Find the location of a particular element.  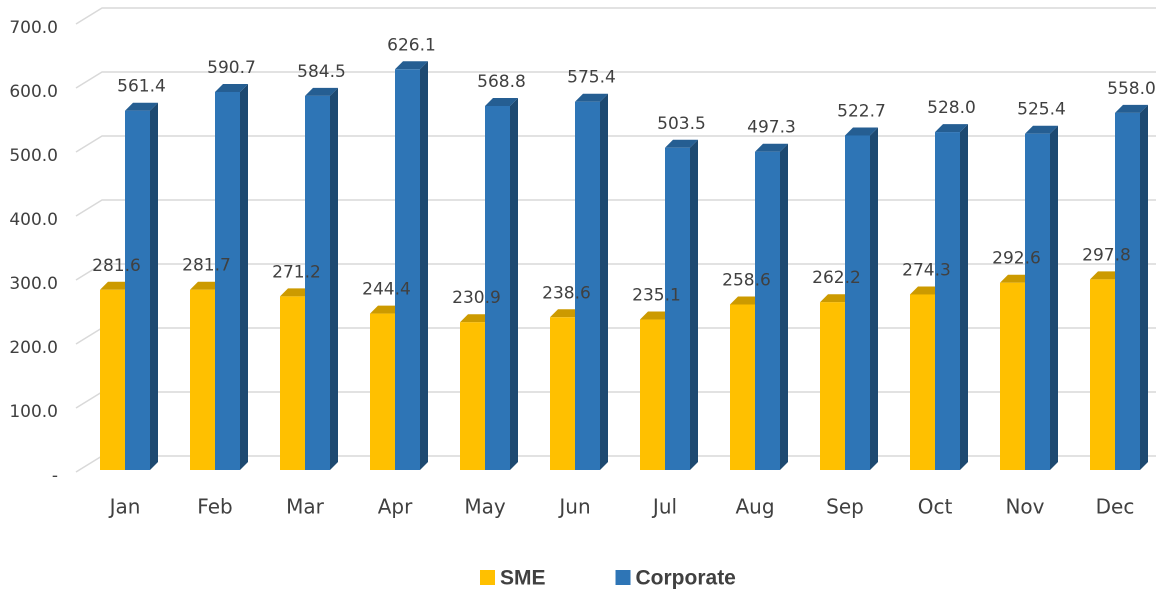

x-tick-label: Mar is located at coordinates (305, 507).